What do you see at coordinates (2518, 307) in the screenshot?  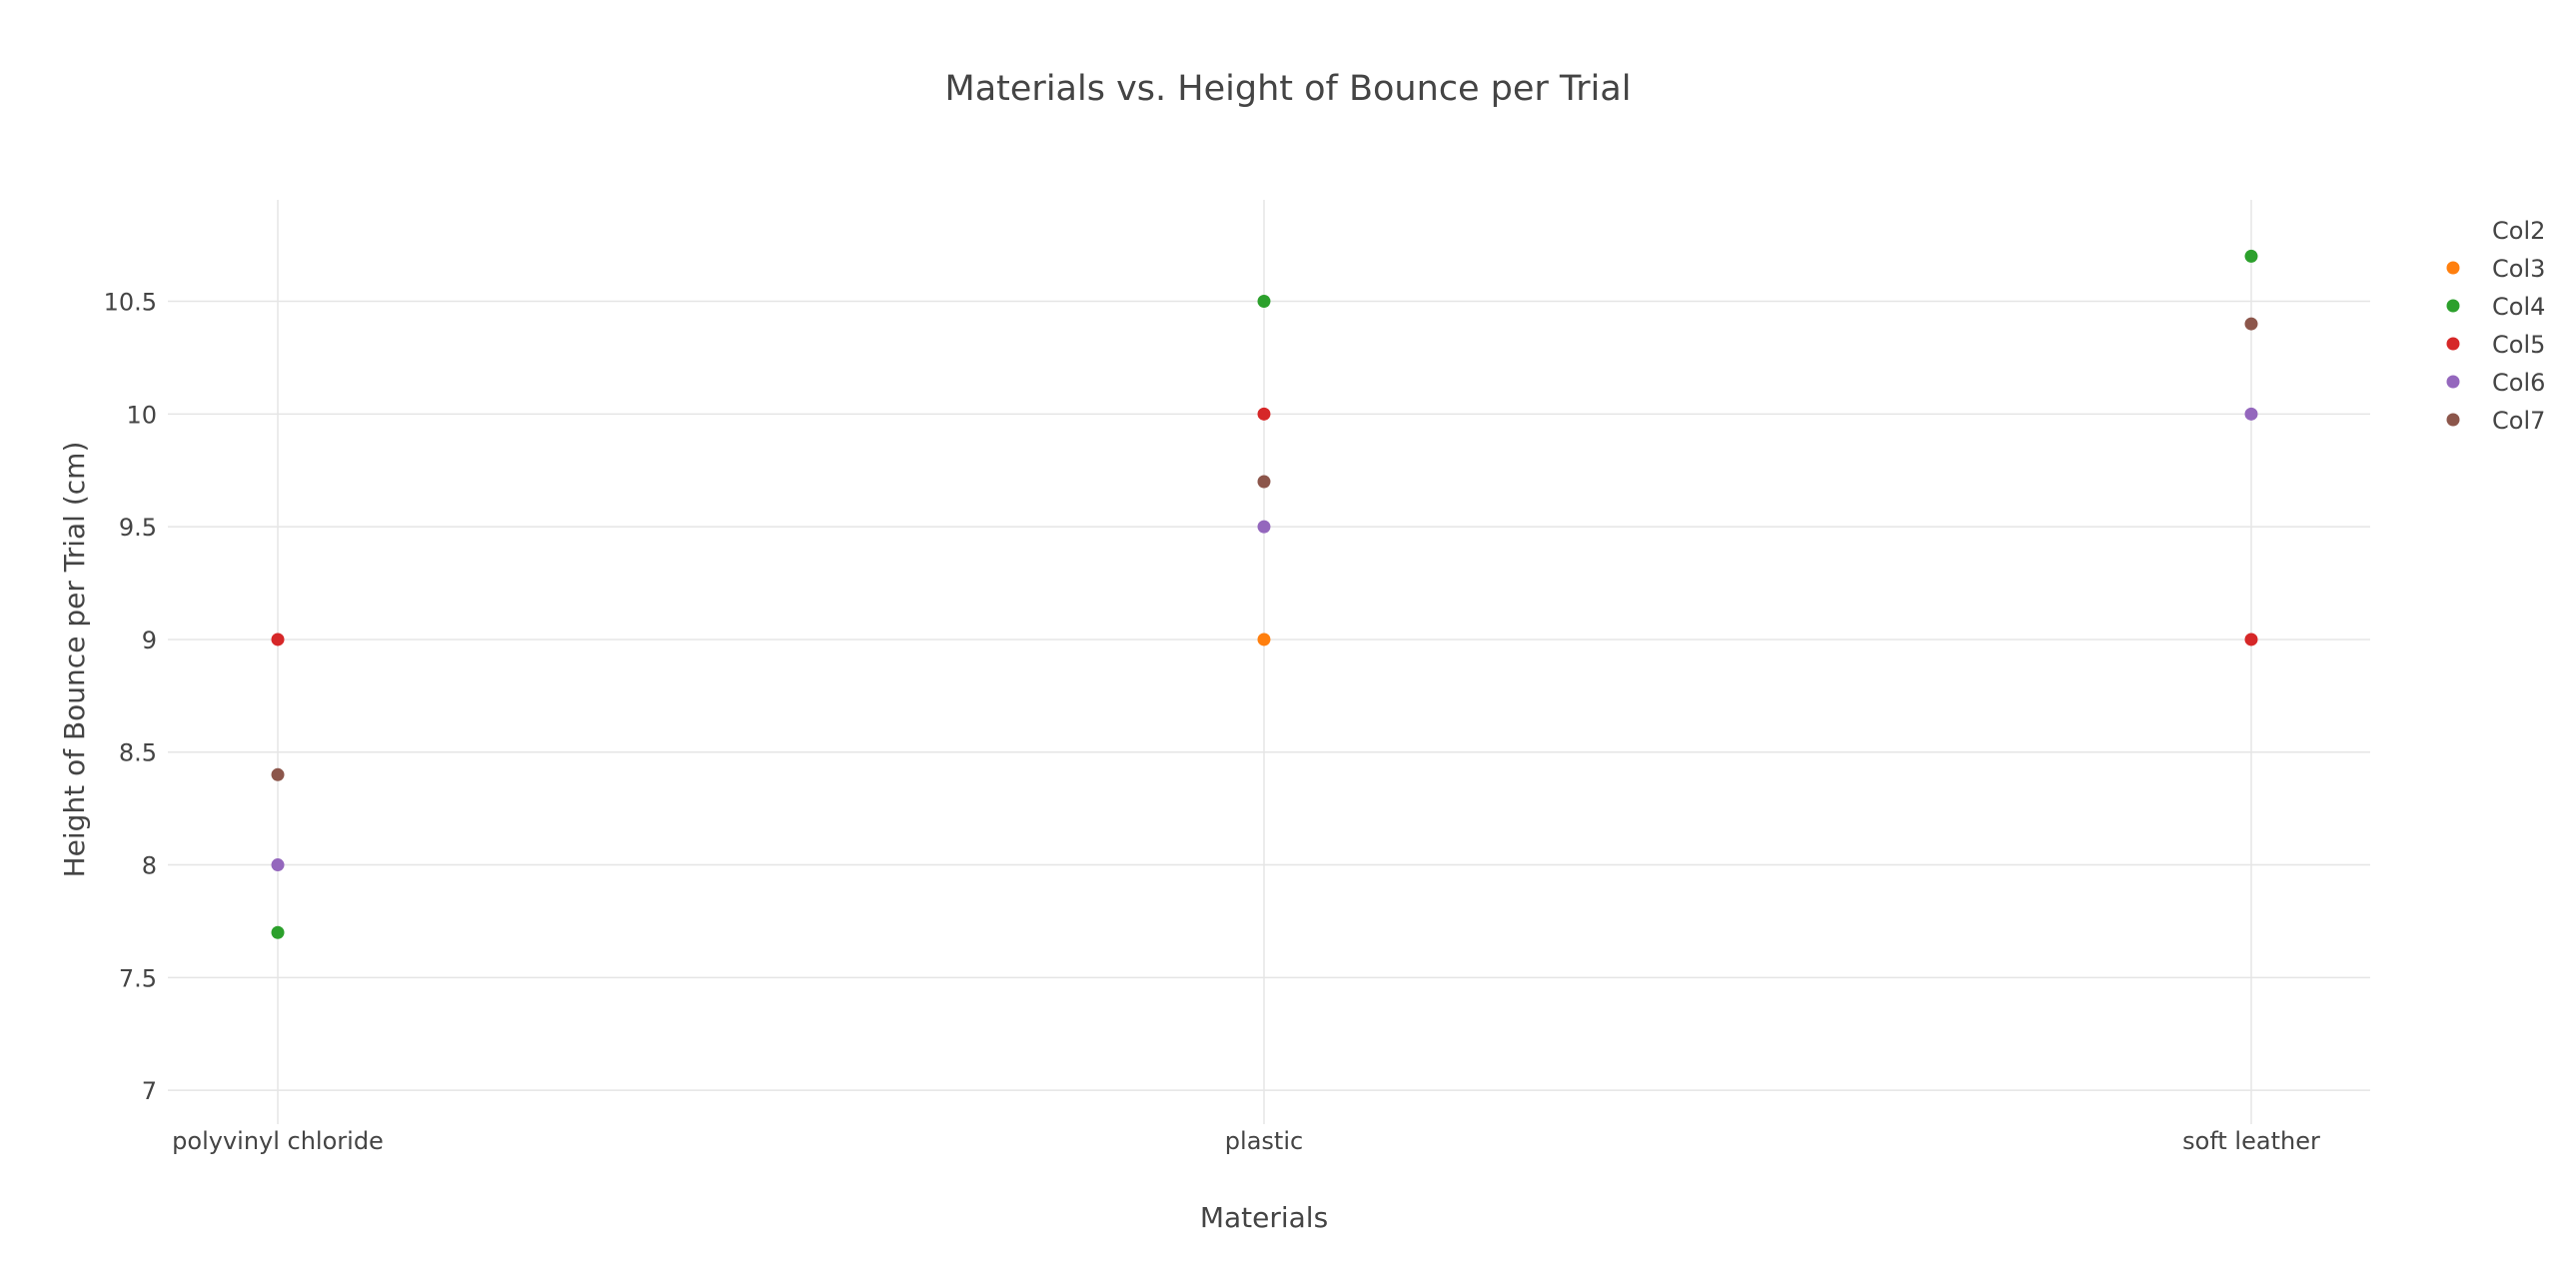 I see `legend-label: Col4` at bounding box center [2518, 307].